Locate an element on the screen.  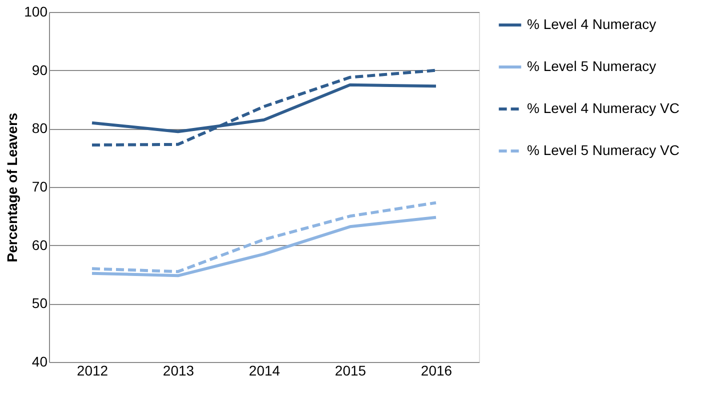
x-tick-label: 2012 is located at coordinates (92, 370).